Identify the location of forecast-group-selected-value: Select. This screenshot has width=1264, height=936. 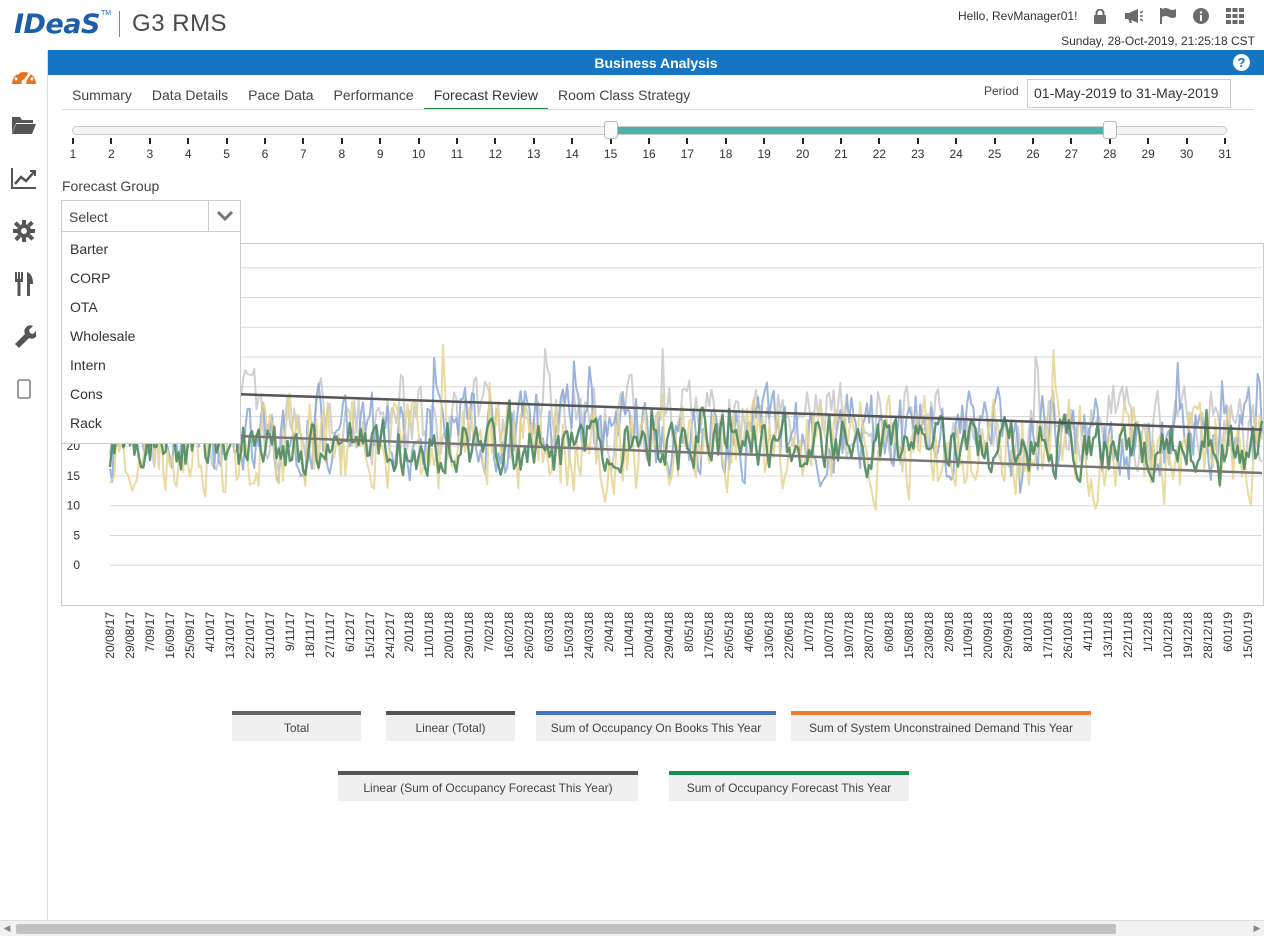
(88, 217).